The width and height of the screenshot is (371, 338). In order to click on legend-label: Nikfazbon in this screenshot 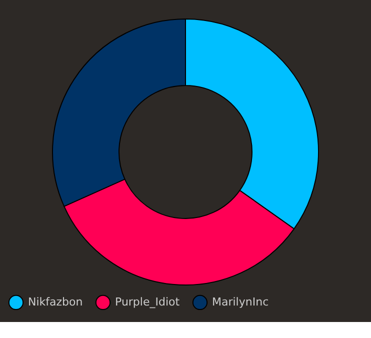, I will do `click(55, 301)`.